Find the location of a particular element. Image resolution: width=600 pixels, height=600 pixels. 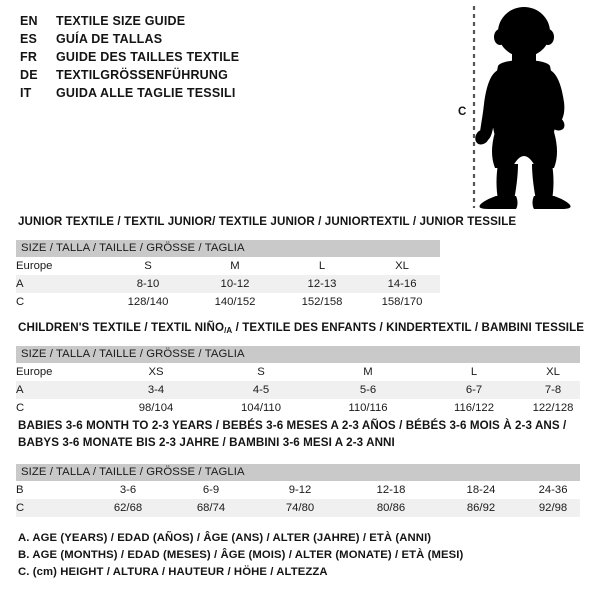

cell-value: 122/128 is located at coordinates (553, 408).